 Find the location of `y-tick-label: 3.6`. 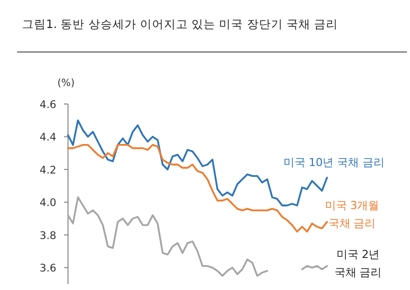

y-tick-label: 3.6 is located at coordinates (48, 268).